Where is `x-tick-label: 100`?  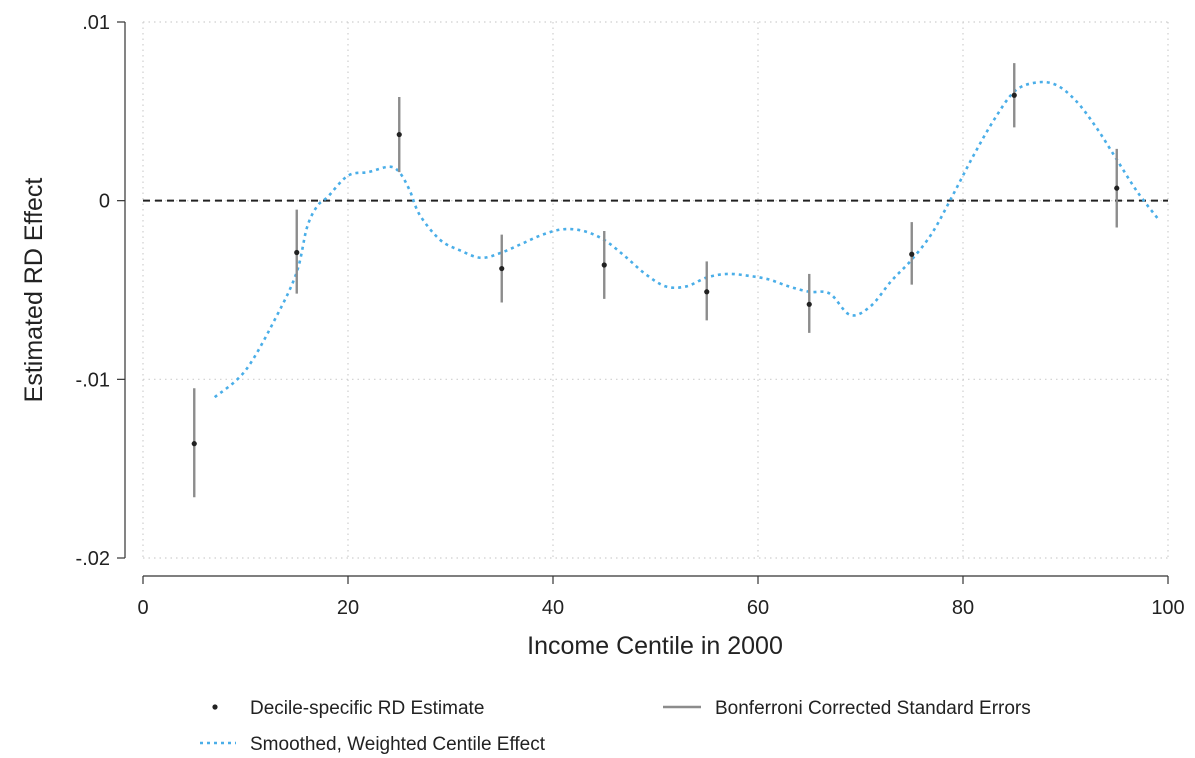 x-tick-label: 100 is located at coordinates (1167, 608).